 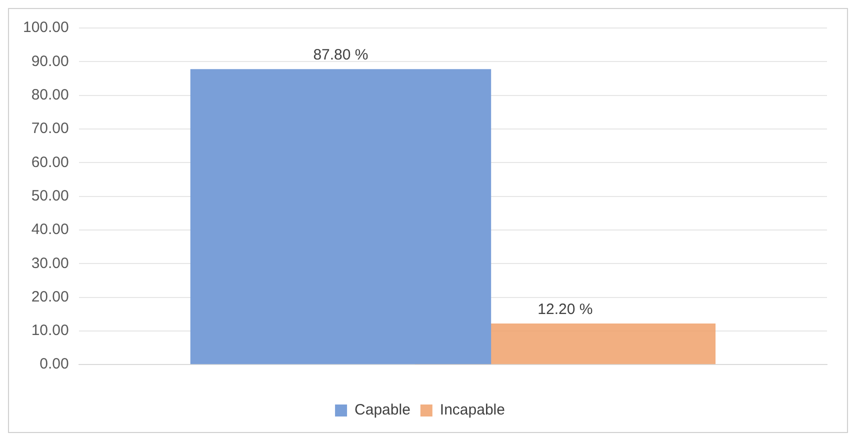 I want to click on y-tick-label: 10.00, so click(x=50, y=331).